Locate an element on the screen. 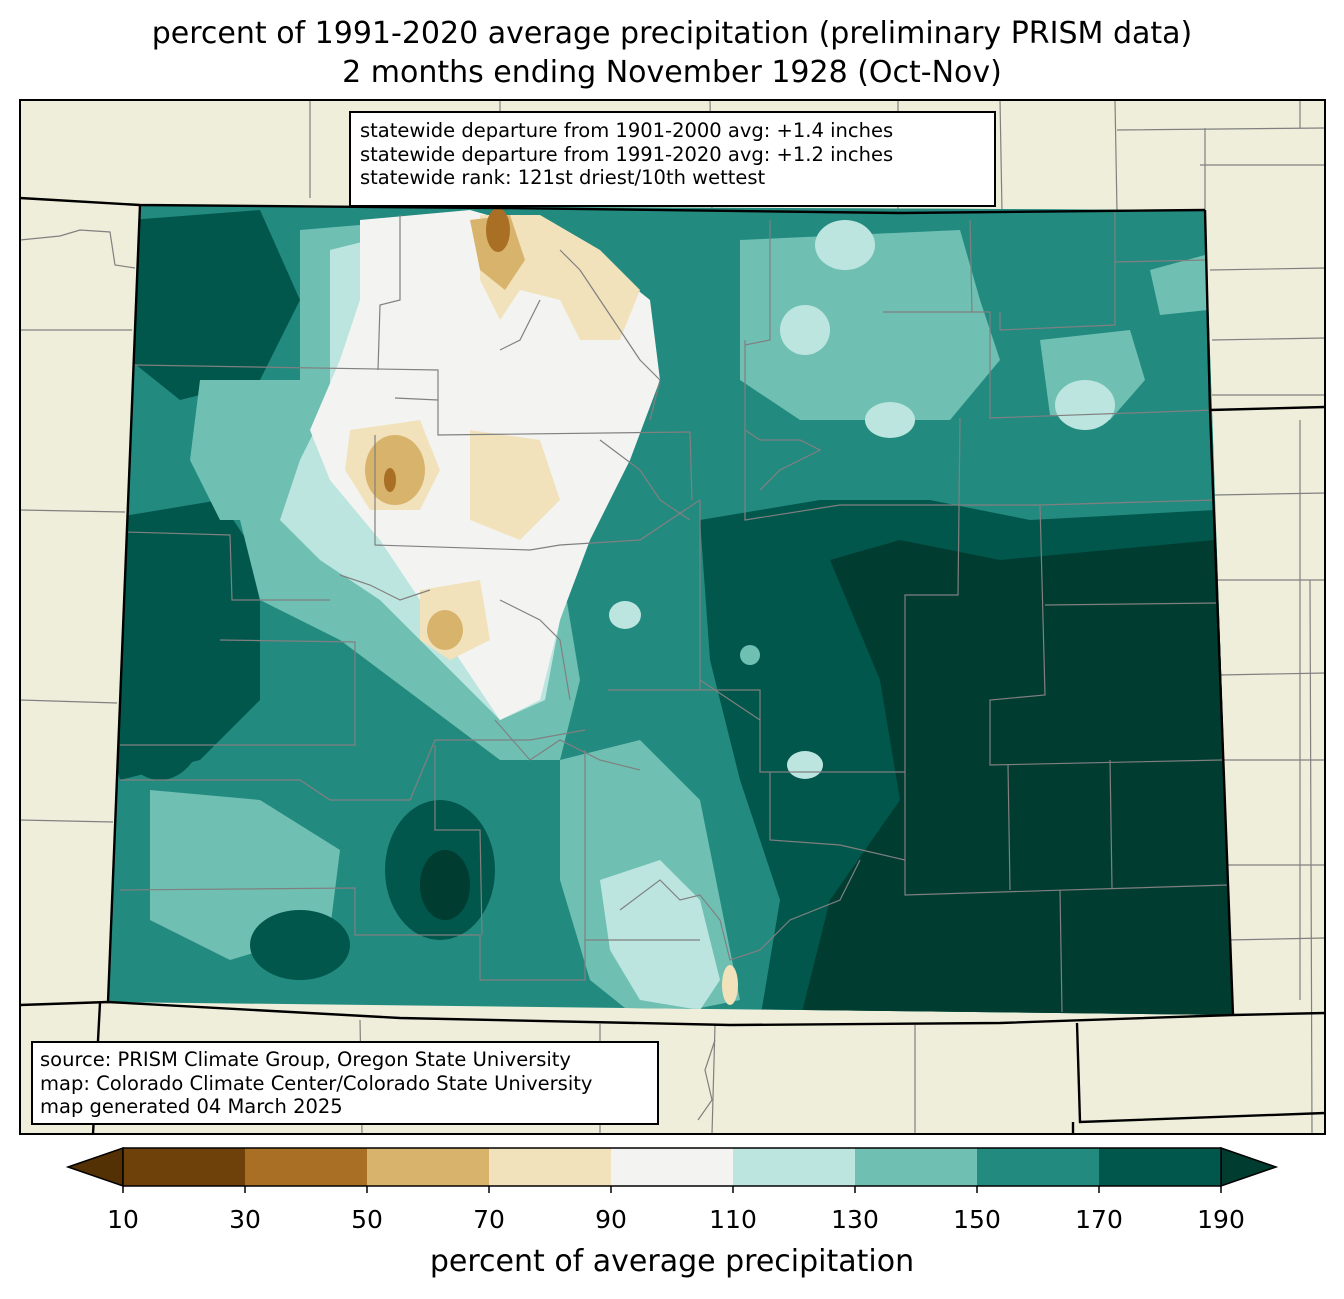  map-title-line-2: 2 months ending November 1928 (Oct-Nov) is located at coordinates (672, 72).